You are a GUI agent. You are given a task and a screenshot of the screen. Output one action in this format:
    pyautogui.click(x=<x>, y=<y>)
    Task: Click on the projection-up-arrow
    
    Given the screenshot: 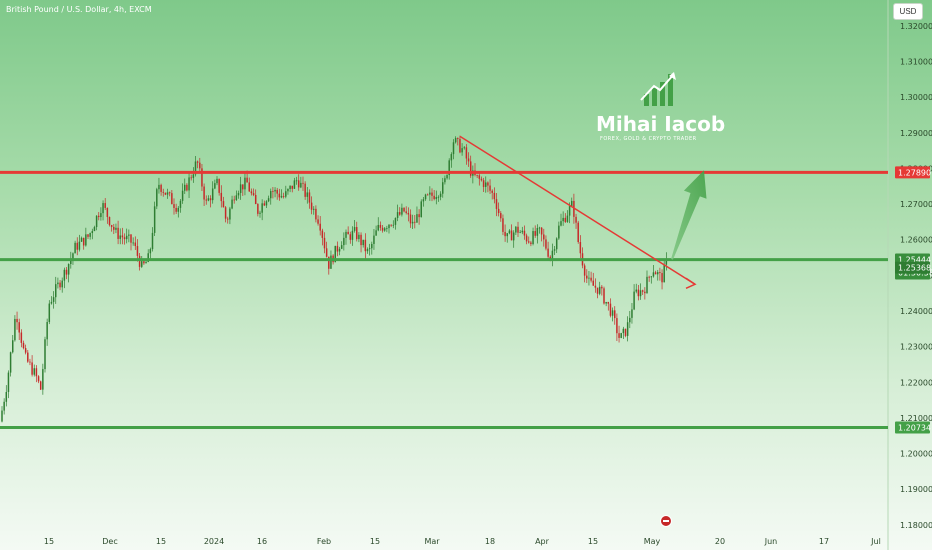 What is the action you would take?
    pyautogui.click(x=689, y=215)
    